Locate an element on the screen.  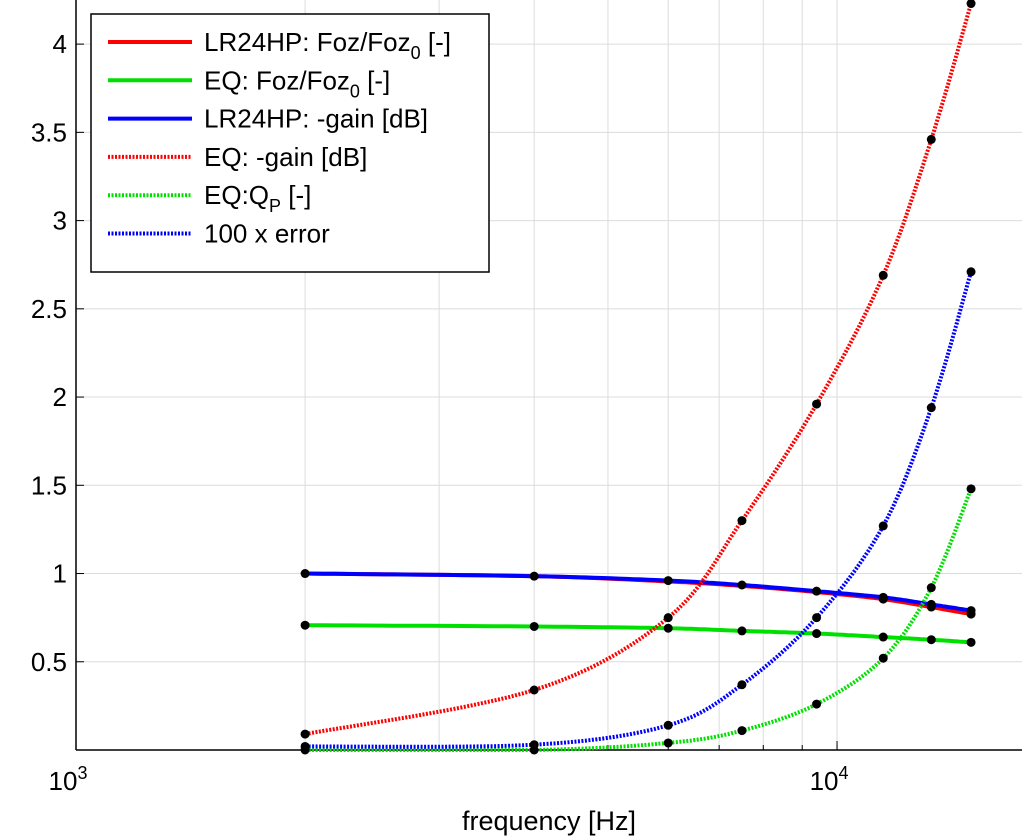
y-tick-label: 4 is located at coordinates (60, 44).